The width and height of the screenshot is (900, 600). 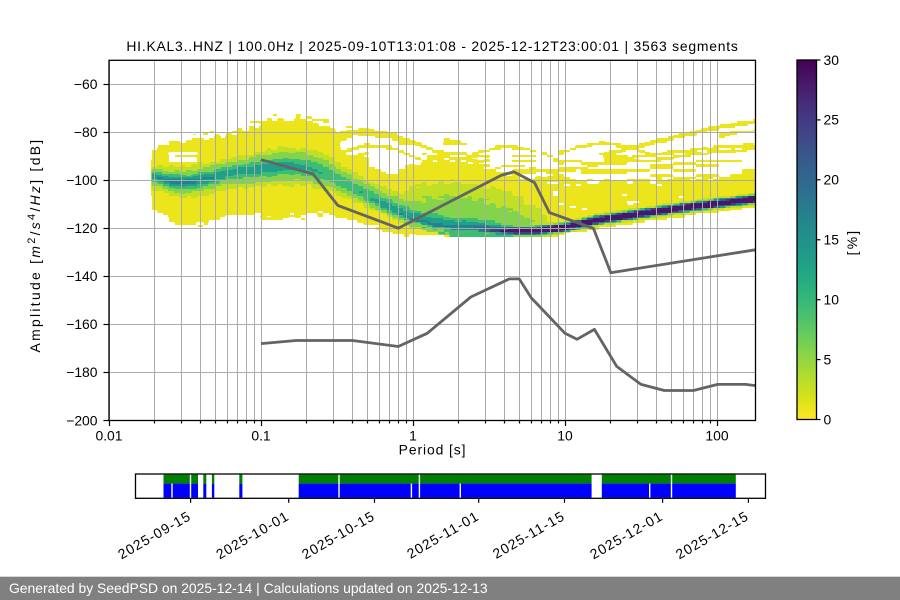 What do you see at coordinates (82, 228) in the screenshot?
I see `svg-text: −120` at bounding box center [82, 228].